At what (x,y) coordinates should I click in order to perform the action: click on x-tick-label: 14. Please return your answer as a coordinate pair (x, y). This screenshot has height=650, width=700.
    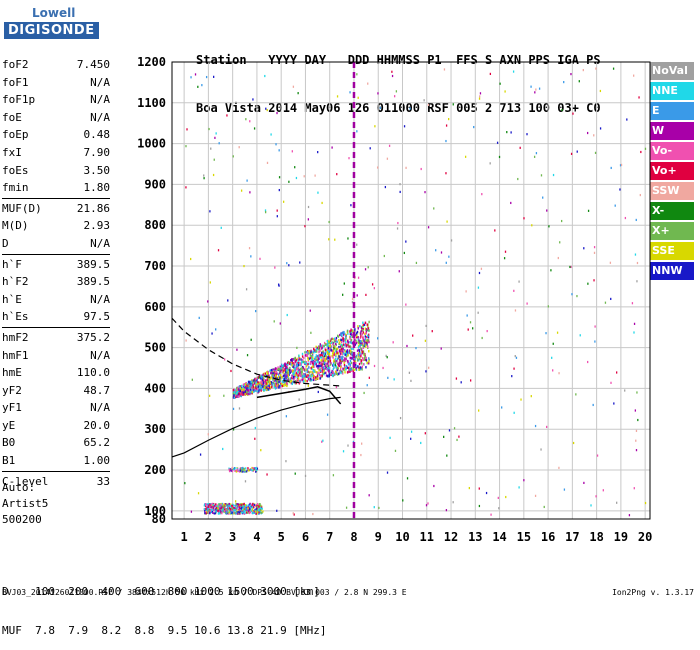
    Looking at the image, I should click on (499, 537).